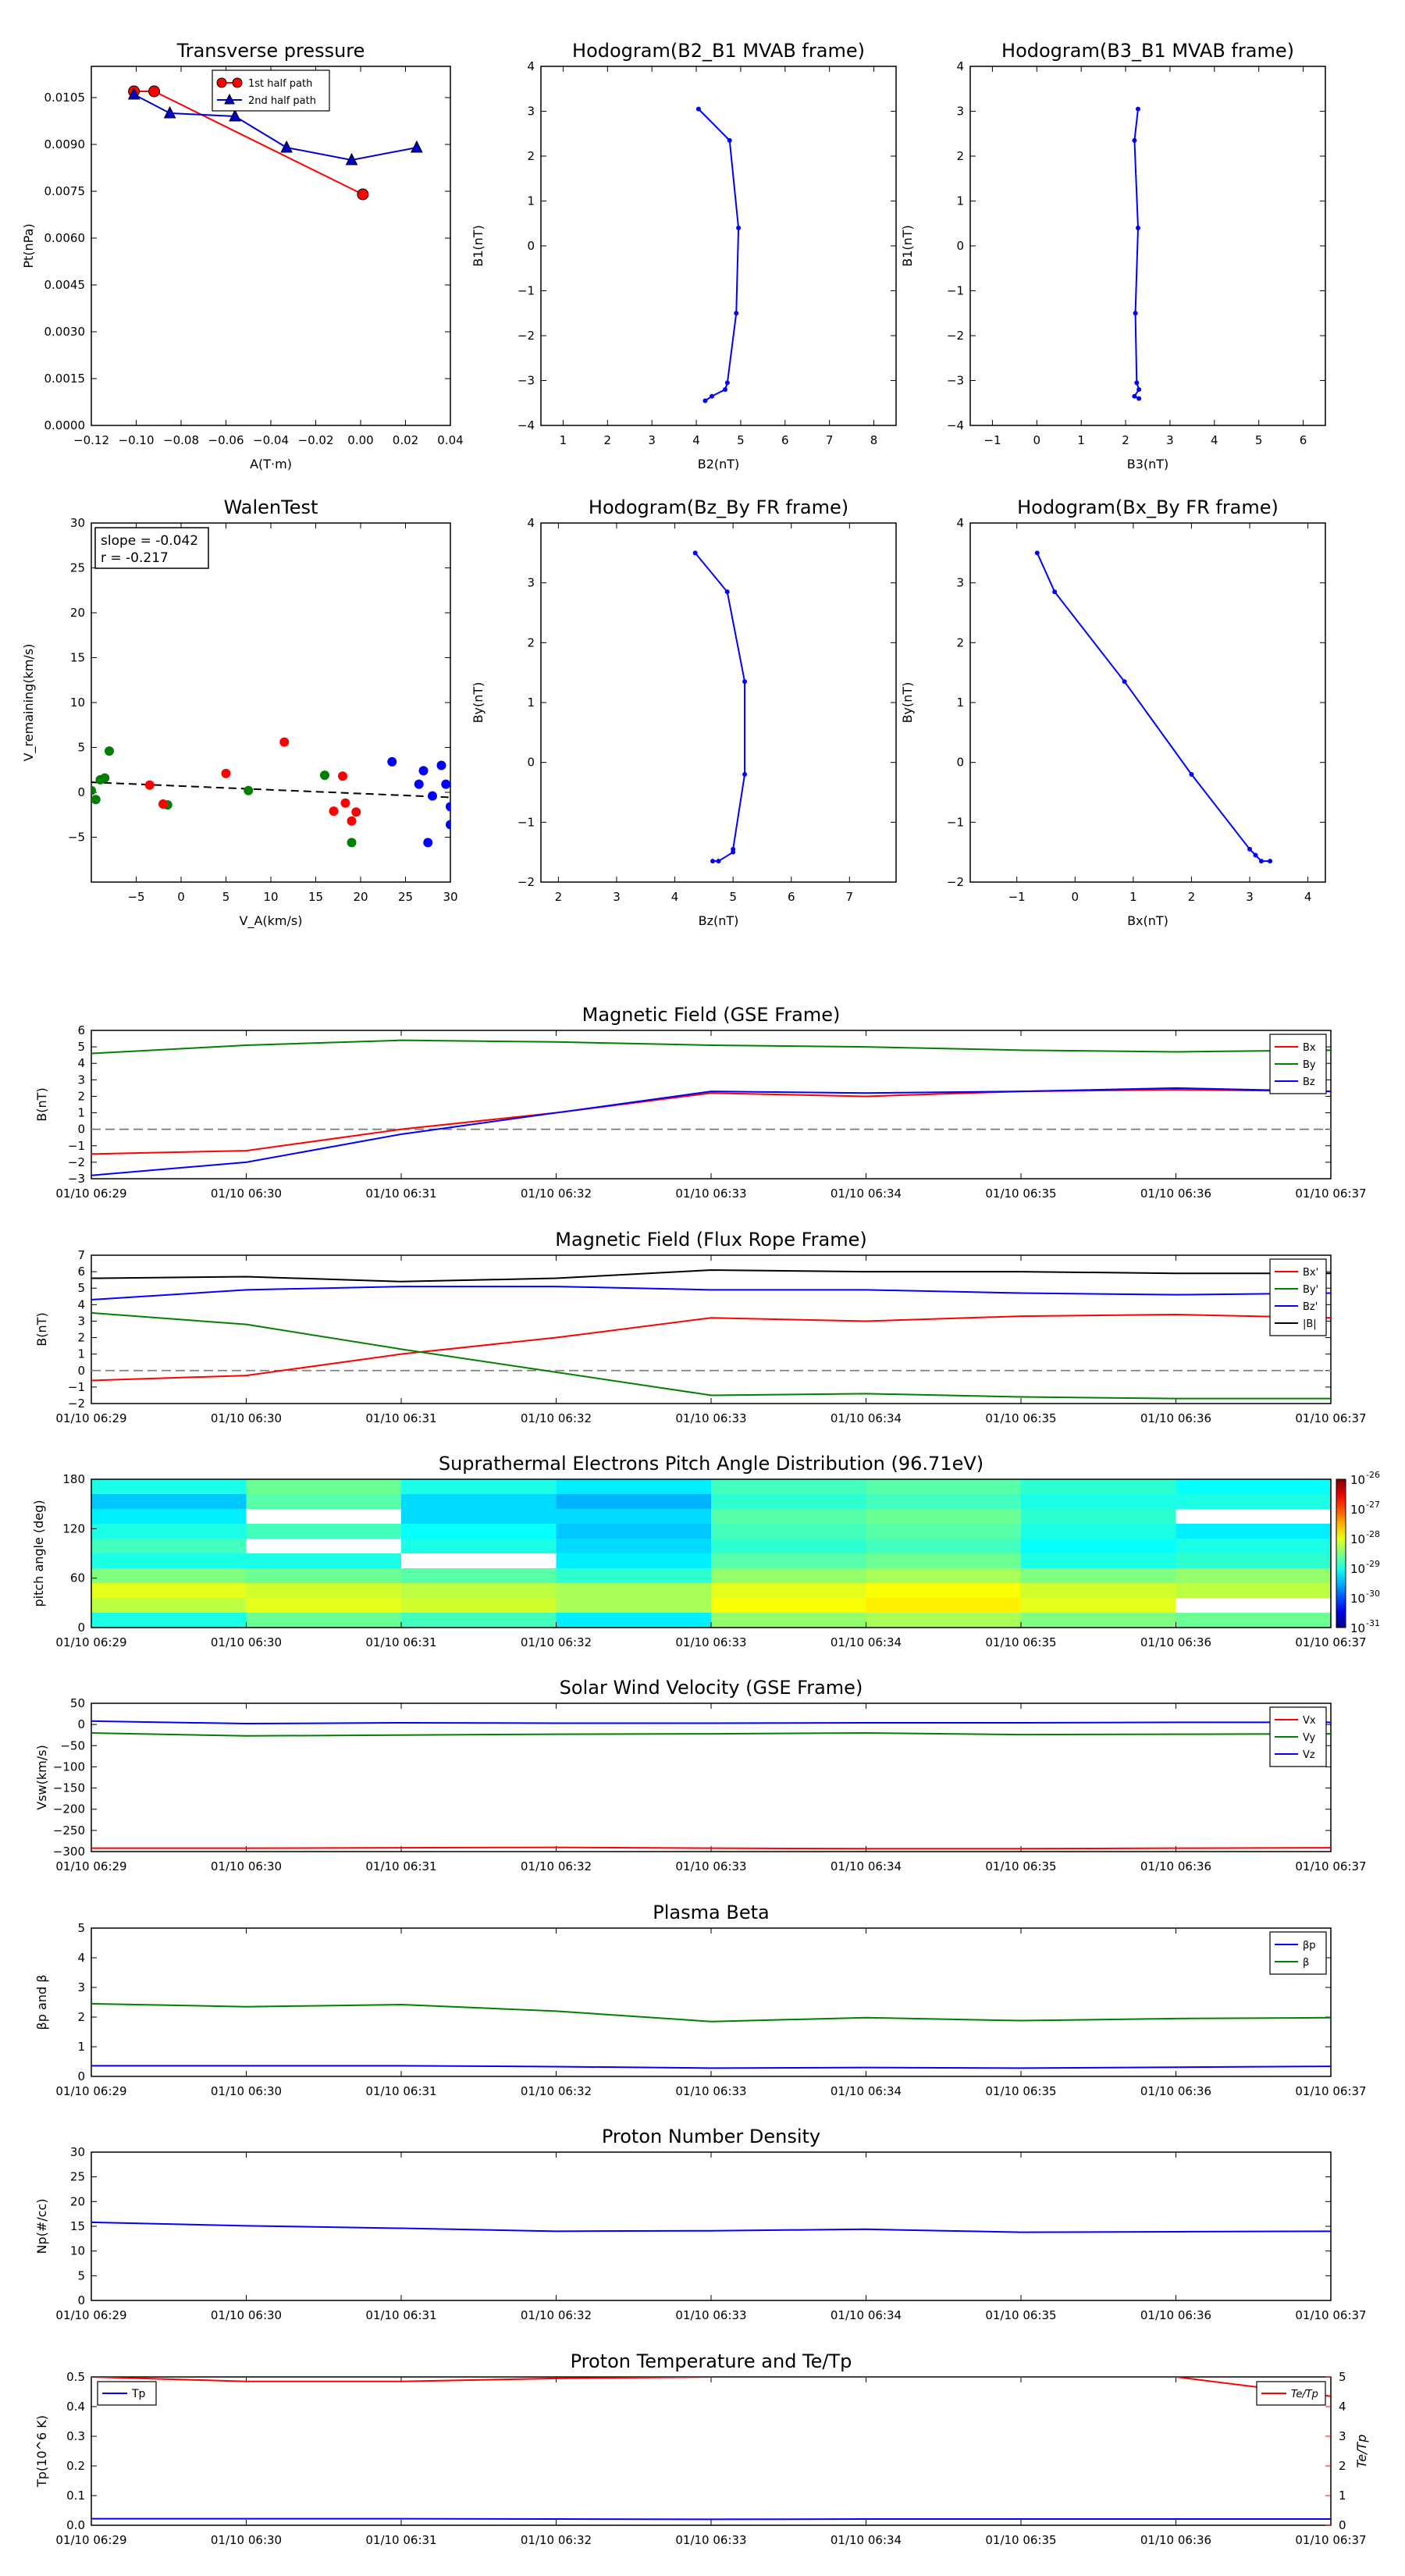 The width and height of the screenshot is (1405, 2576). Describe the element at coordinates (65, 144) in the screenshot. I see `y-tick-label: 0.0090` at that location.